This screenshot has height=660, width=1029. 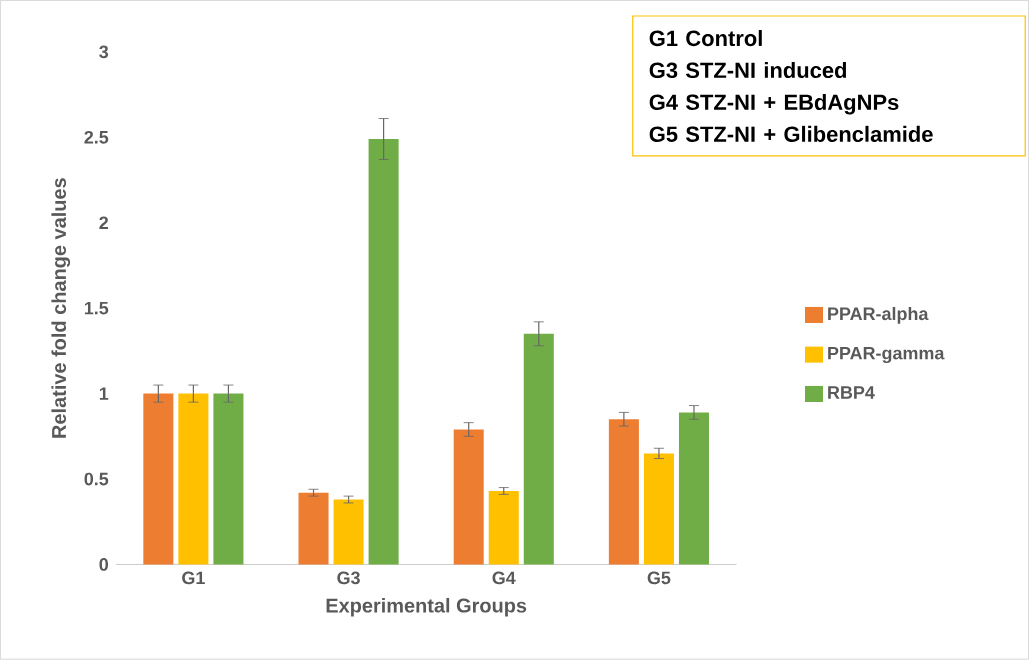 What do you see at coordinates (193, 578) in the screenshot?
I see `x-tick-label: G1` at bounding box center [193, 578].